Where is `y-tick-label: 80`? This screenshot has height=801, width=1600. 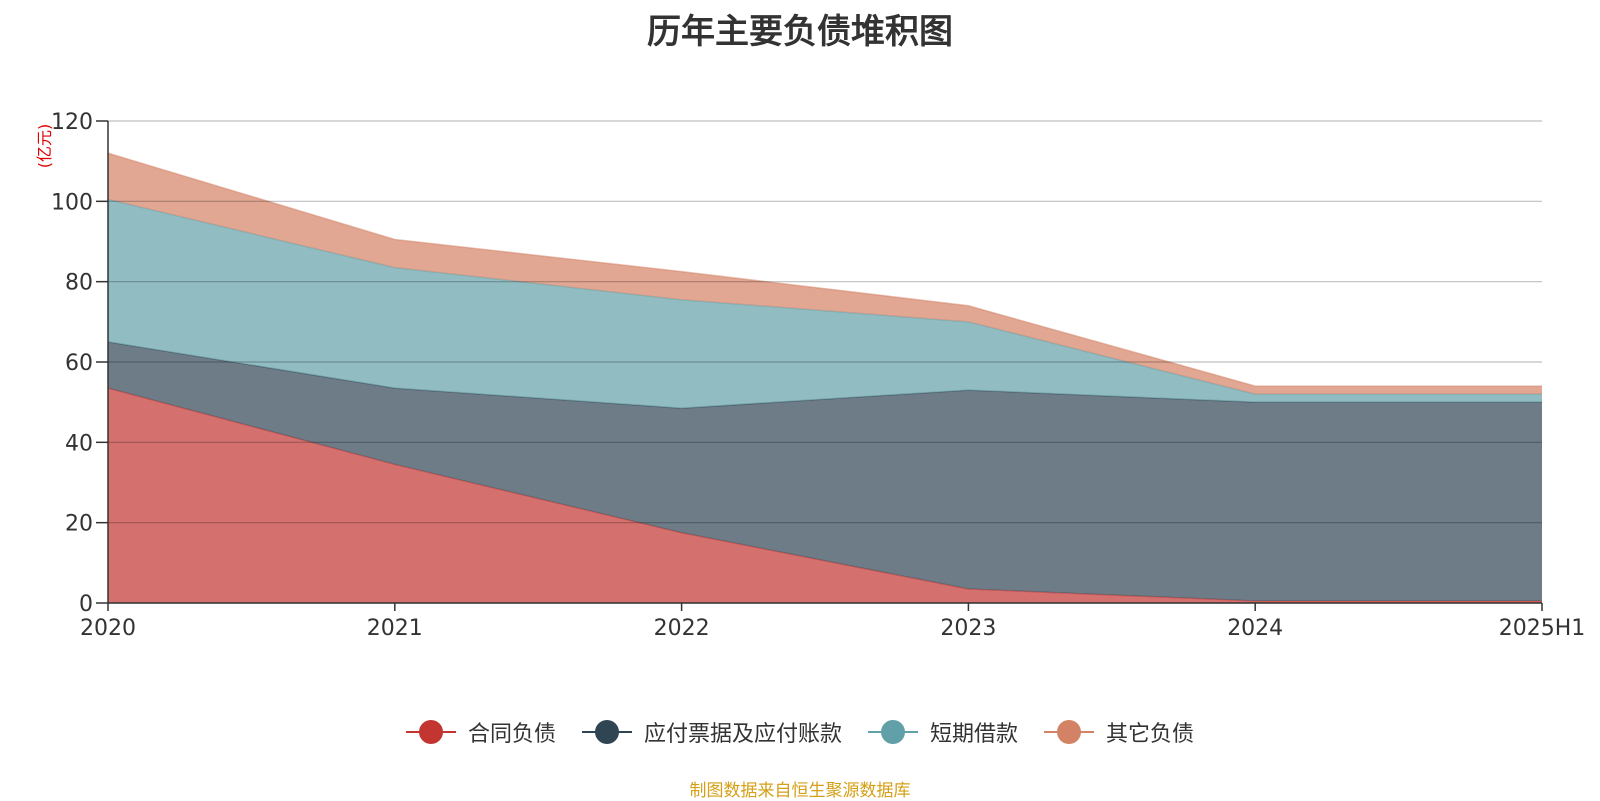 y-tick-label: 80 is located at coordinates (79, 283).